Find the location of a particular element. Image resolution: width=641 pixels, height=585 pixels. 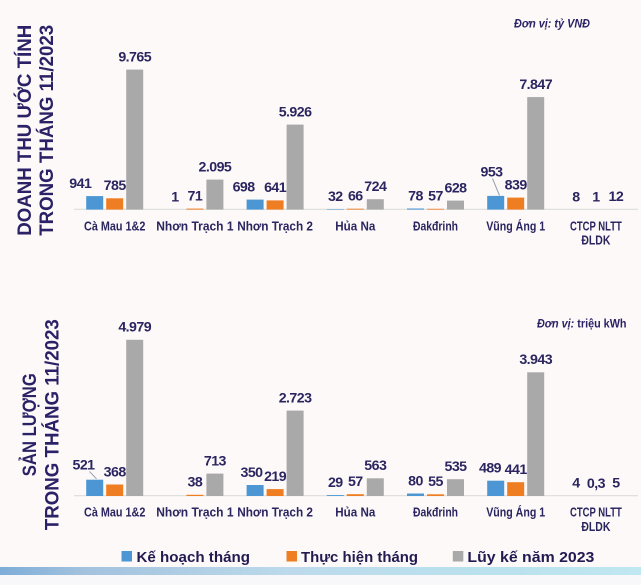

svg-text: 12 is located at coordinates (616, 197).